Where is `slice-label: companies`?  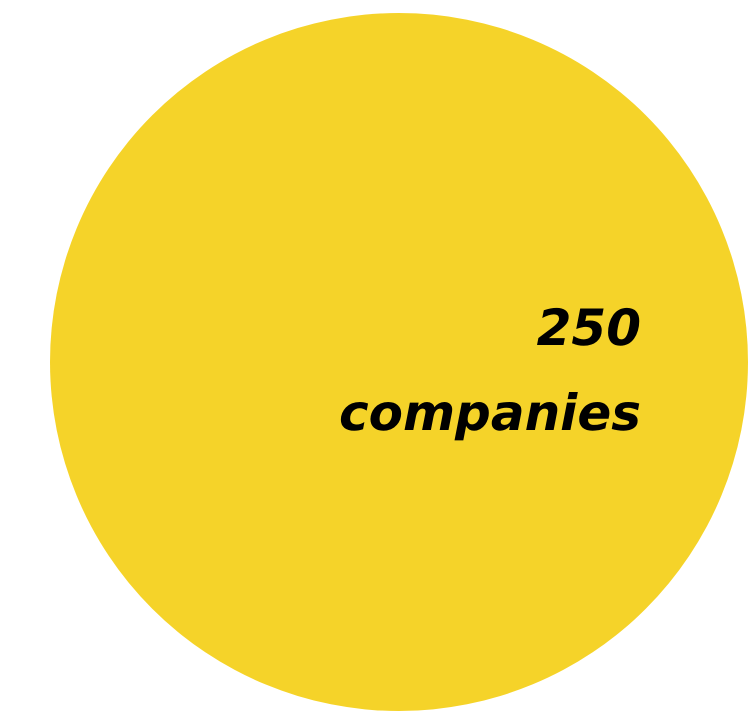
slice-label: companies is located at coordinates (489, 413).